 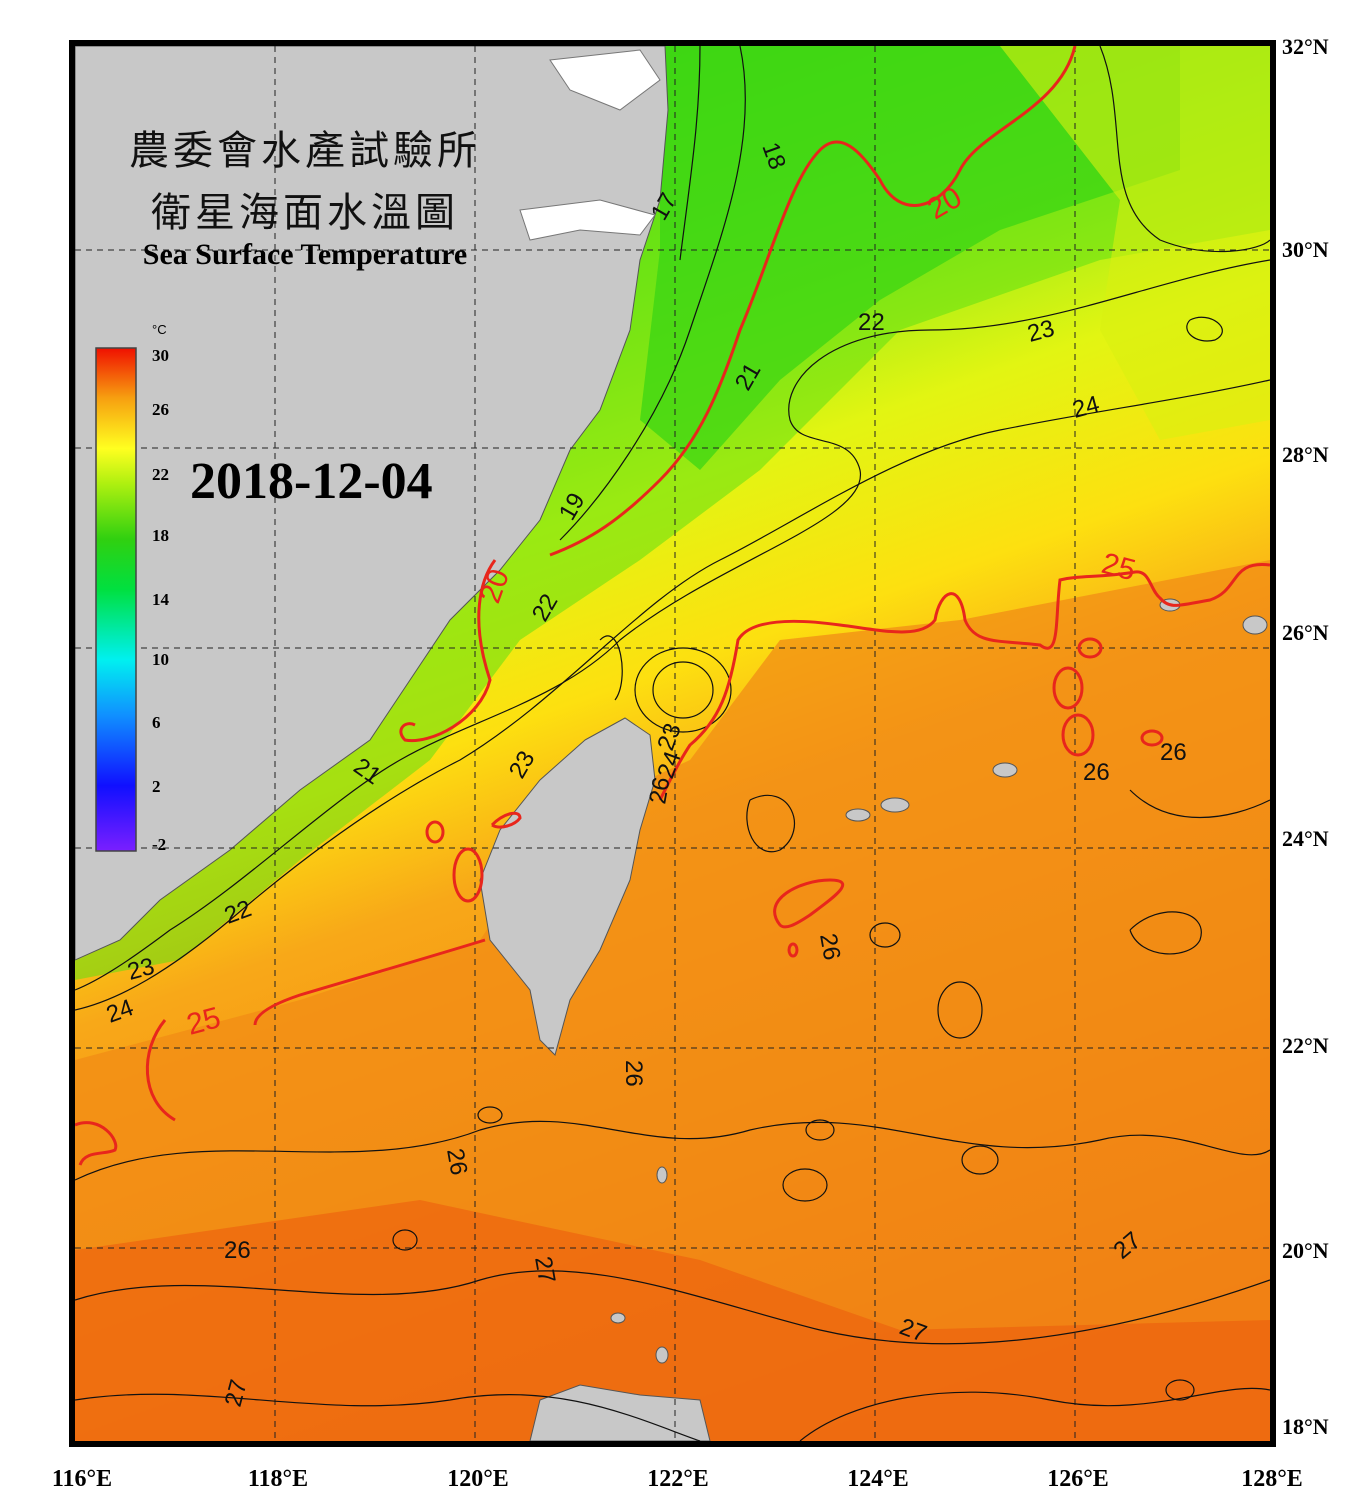 I want to click on lat-label-26n: 26°N, so click(x=1305, y=632).